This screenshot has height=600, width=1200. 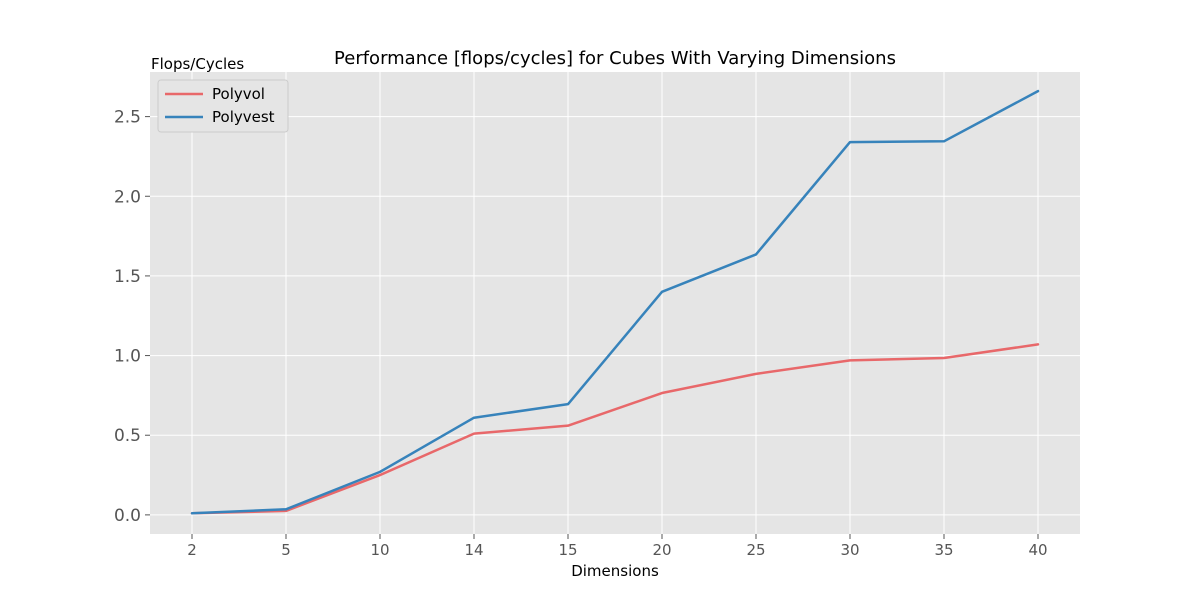 I want to click on y-tick-label: 1.5, so click(x=127, y=277).